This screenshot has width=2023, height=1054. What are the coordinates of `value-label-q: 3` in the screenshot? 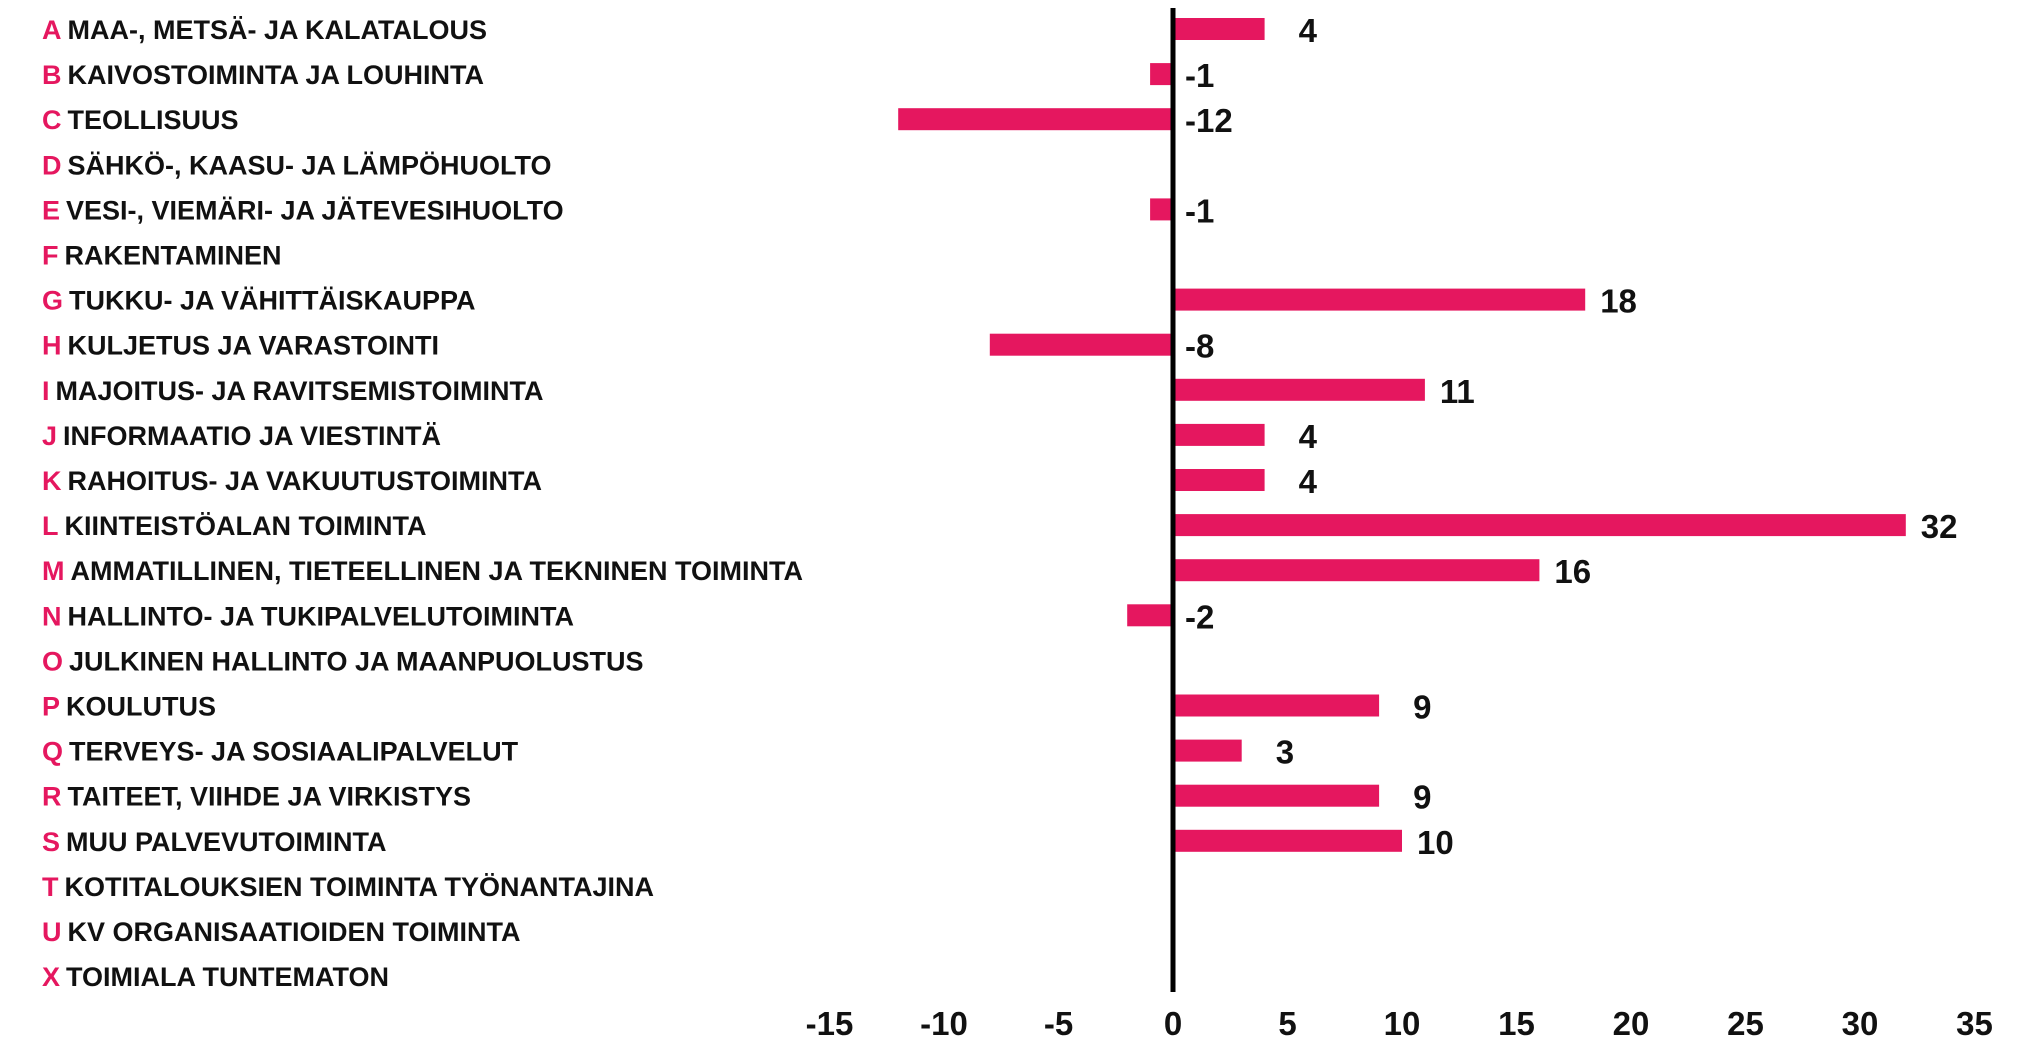 It's located at (1285, 752).